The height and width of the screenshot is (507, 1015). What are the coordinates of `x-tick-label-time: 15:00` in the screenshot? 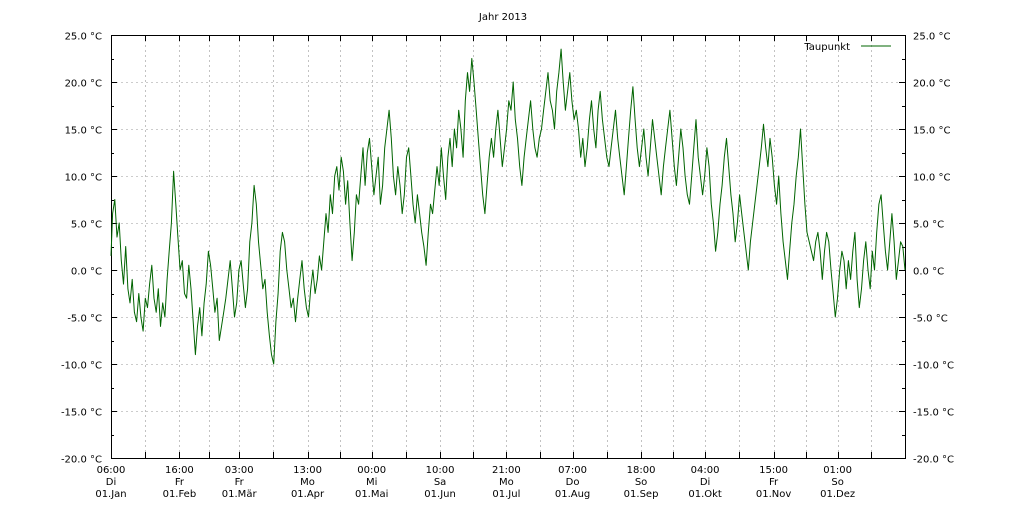 It's located at (773, 470).